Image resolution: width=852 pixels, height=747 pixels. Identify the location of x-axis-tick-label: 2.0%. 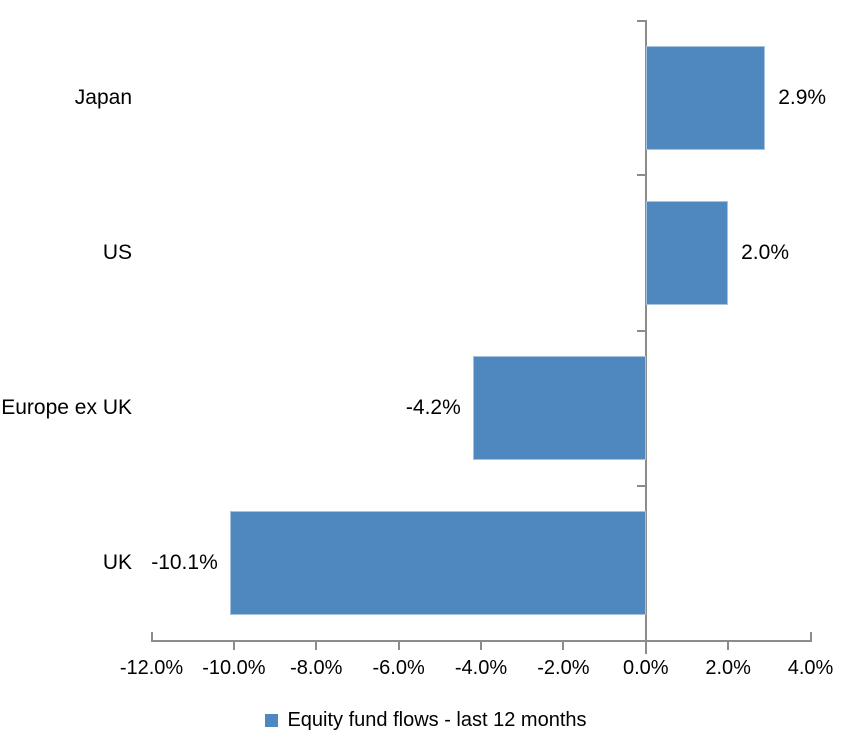
(728, 668).